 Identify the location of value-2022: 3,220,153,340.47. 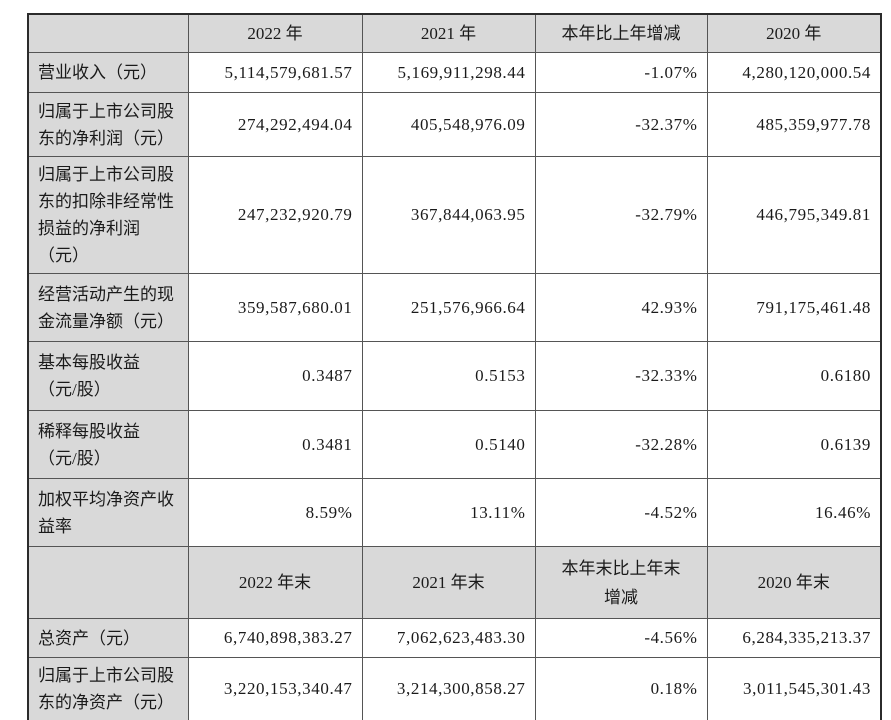
(275, 688).